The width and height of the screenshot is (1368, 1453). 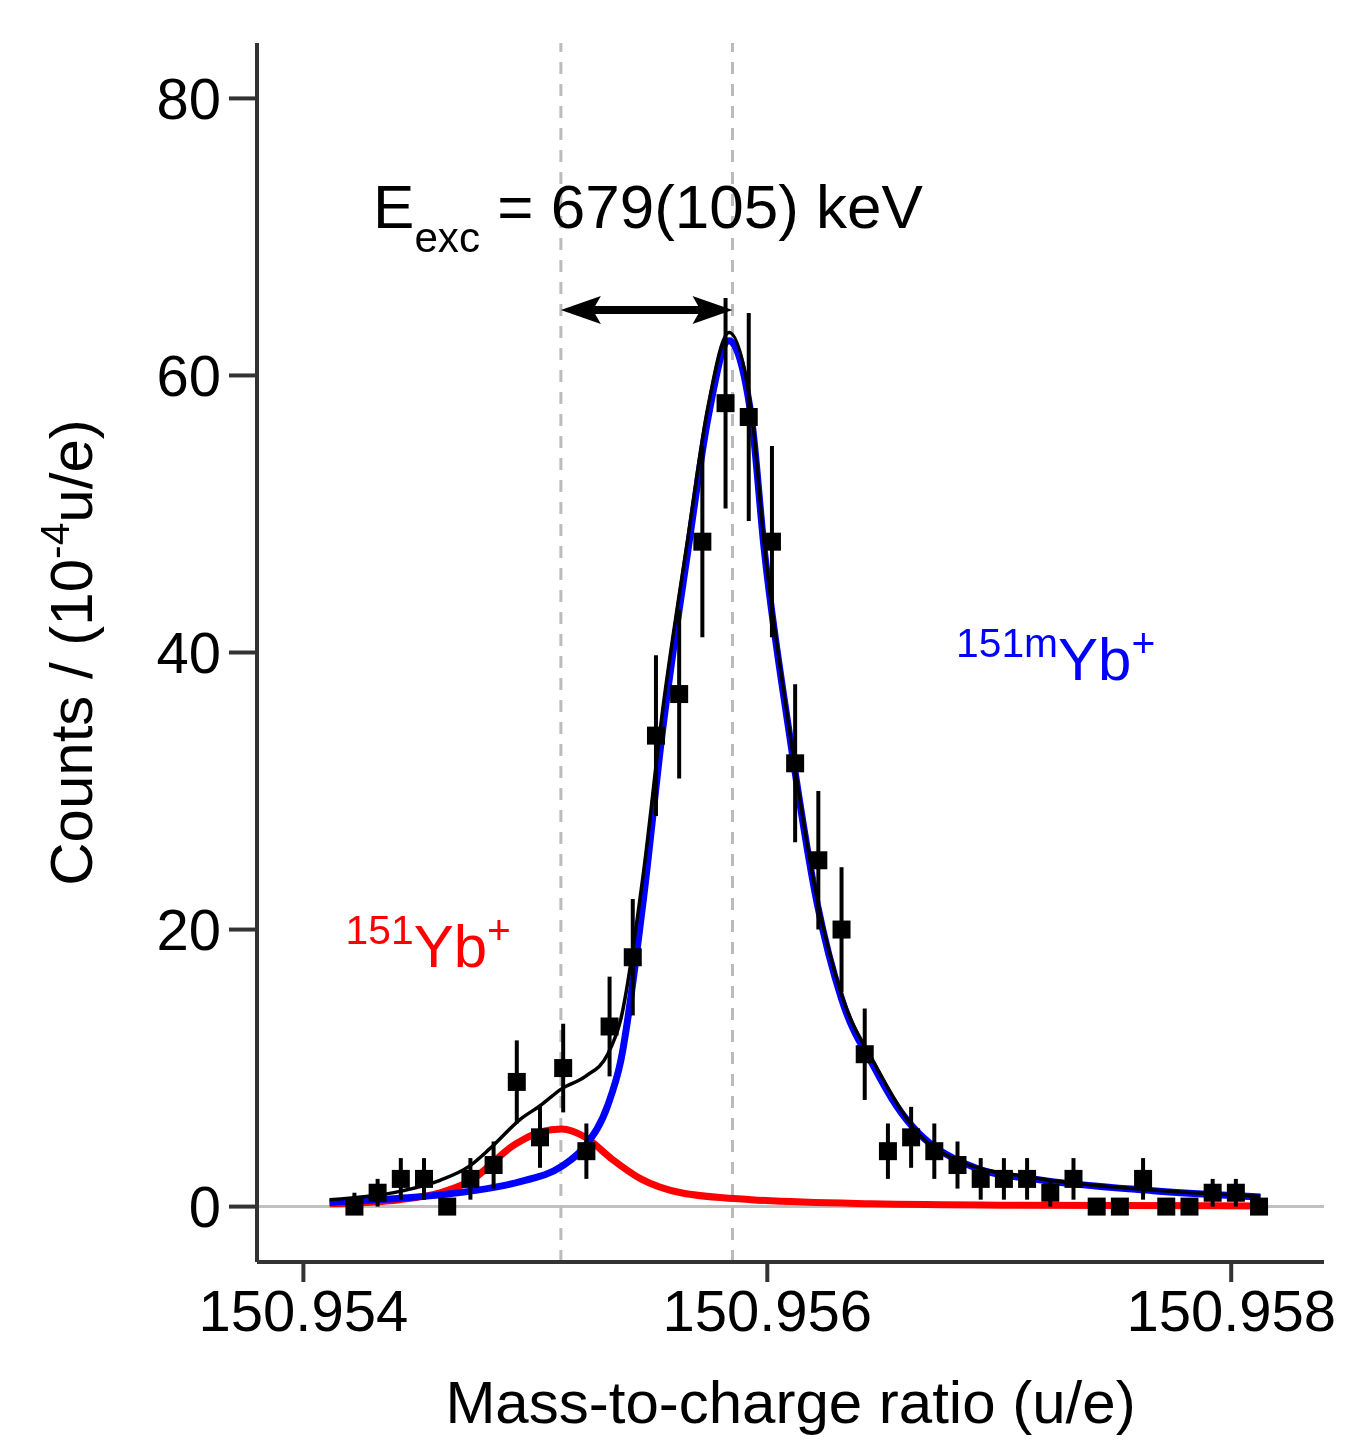 What do you see at coordinates (790, 1402) in the screenshot?
I see `x-axis-title: Mass-to-charge ratio (u/e)` at bounding box center [790, 1402].